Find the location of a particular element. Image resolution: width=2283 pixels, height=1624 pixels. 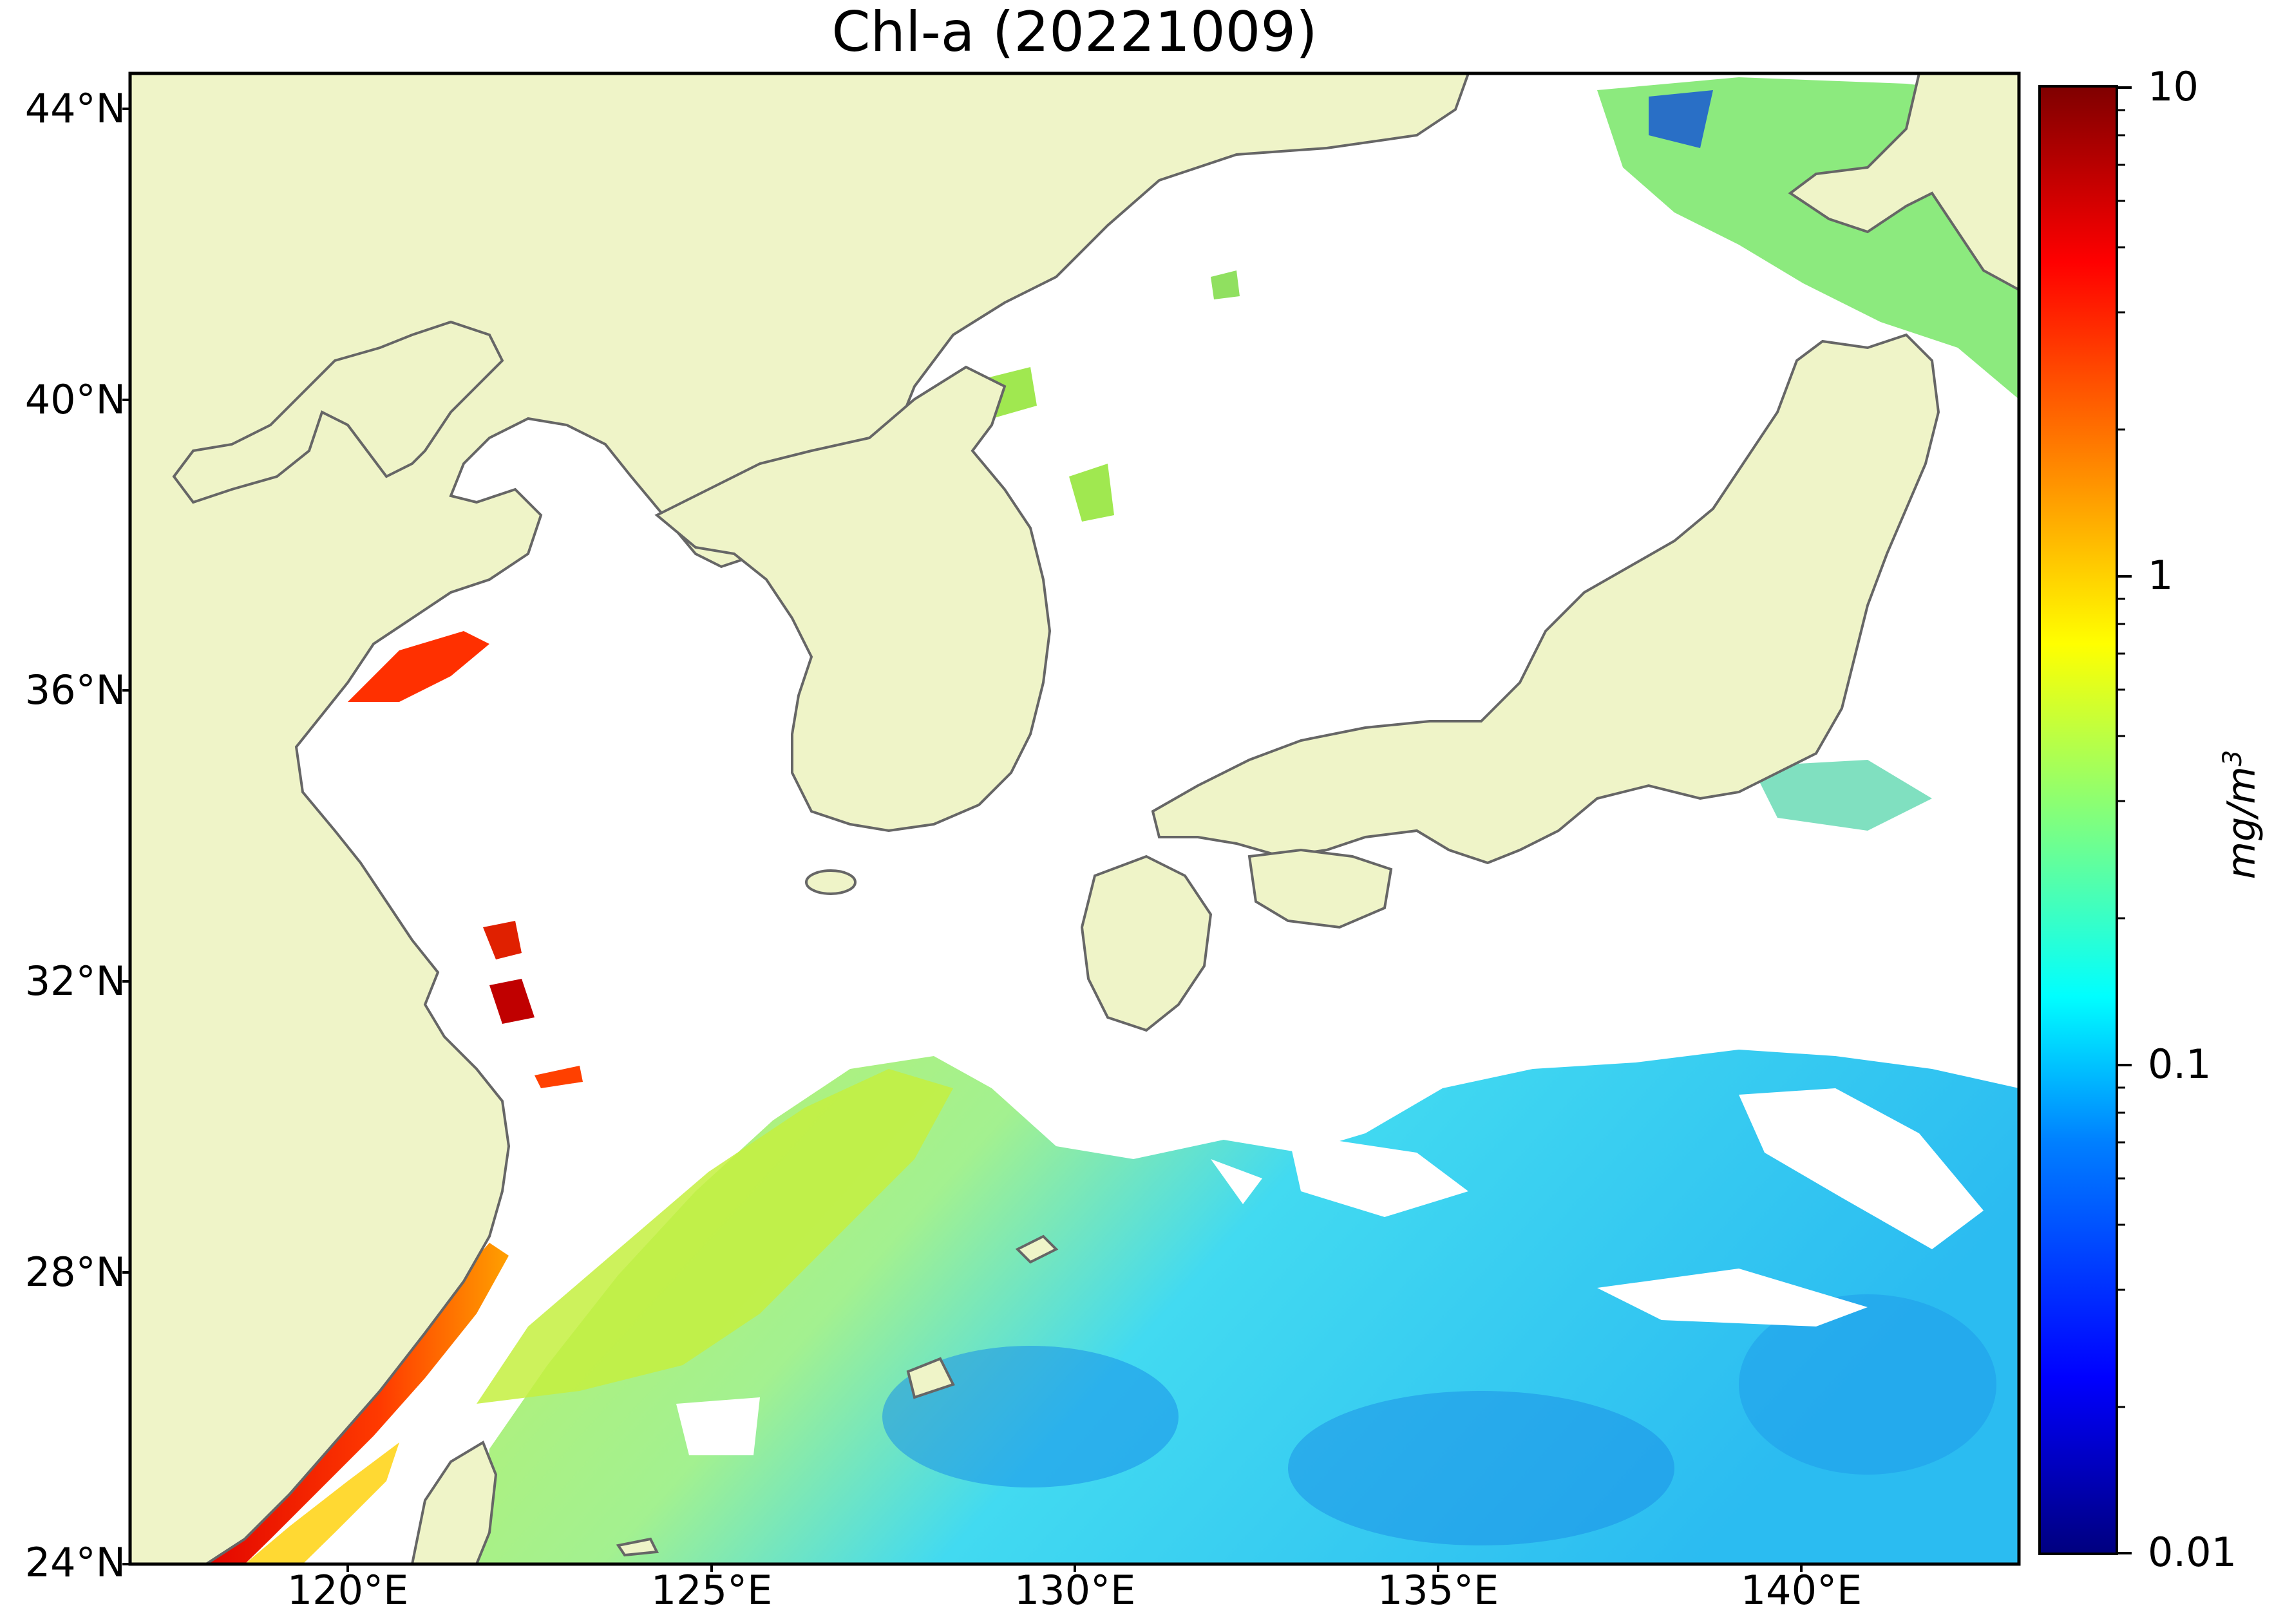

ocean-chl-greenband is located at coordinates (715, 1236).